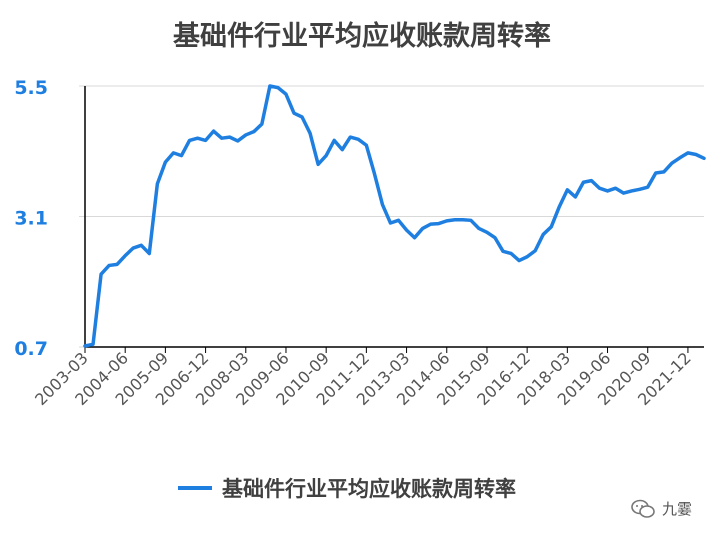 The width and height of the screenshot is (724, 540). Describe the element at coordinates (677, 509) in the screenshot. I see `watermark-text: 九霎` at that location.